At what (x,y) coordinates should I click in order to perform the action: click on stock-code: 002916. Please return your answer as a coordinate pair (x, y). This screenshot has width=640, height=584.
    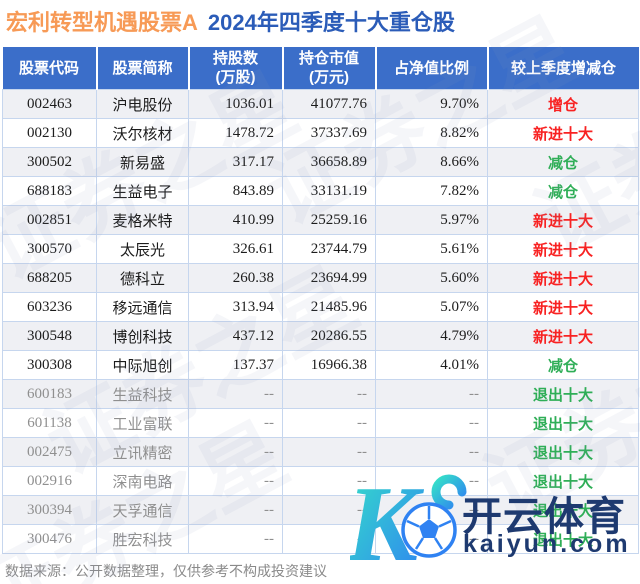
    Looking at the image, I should click on (49, 481).